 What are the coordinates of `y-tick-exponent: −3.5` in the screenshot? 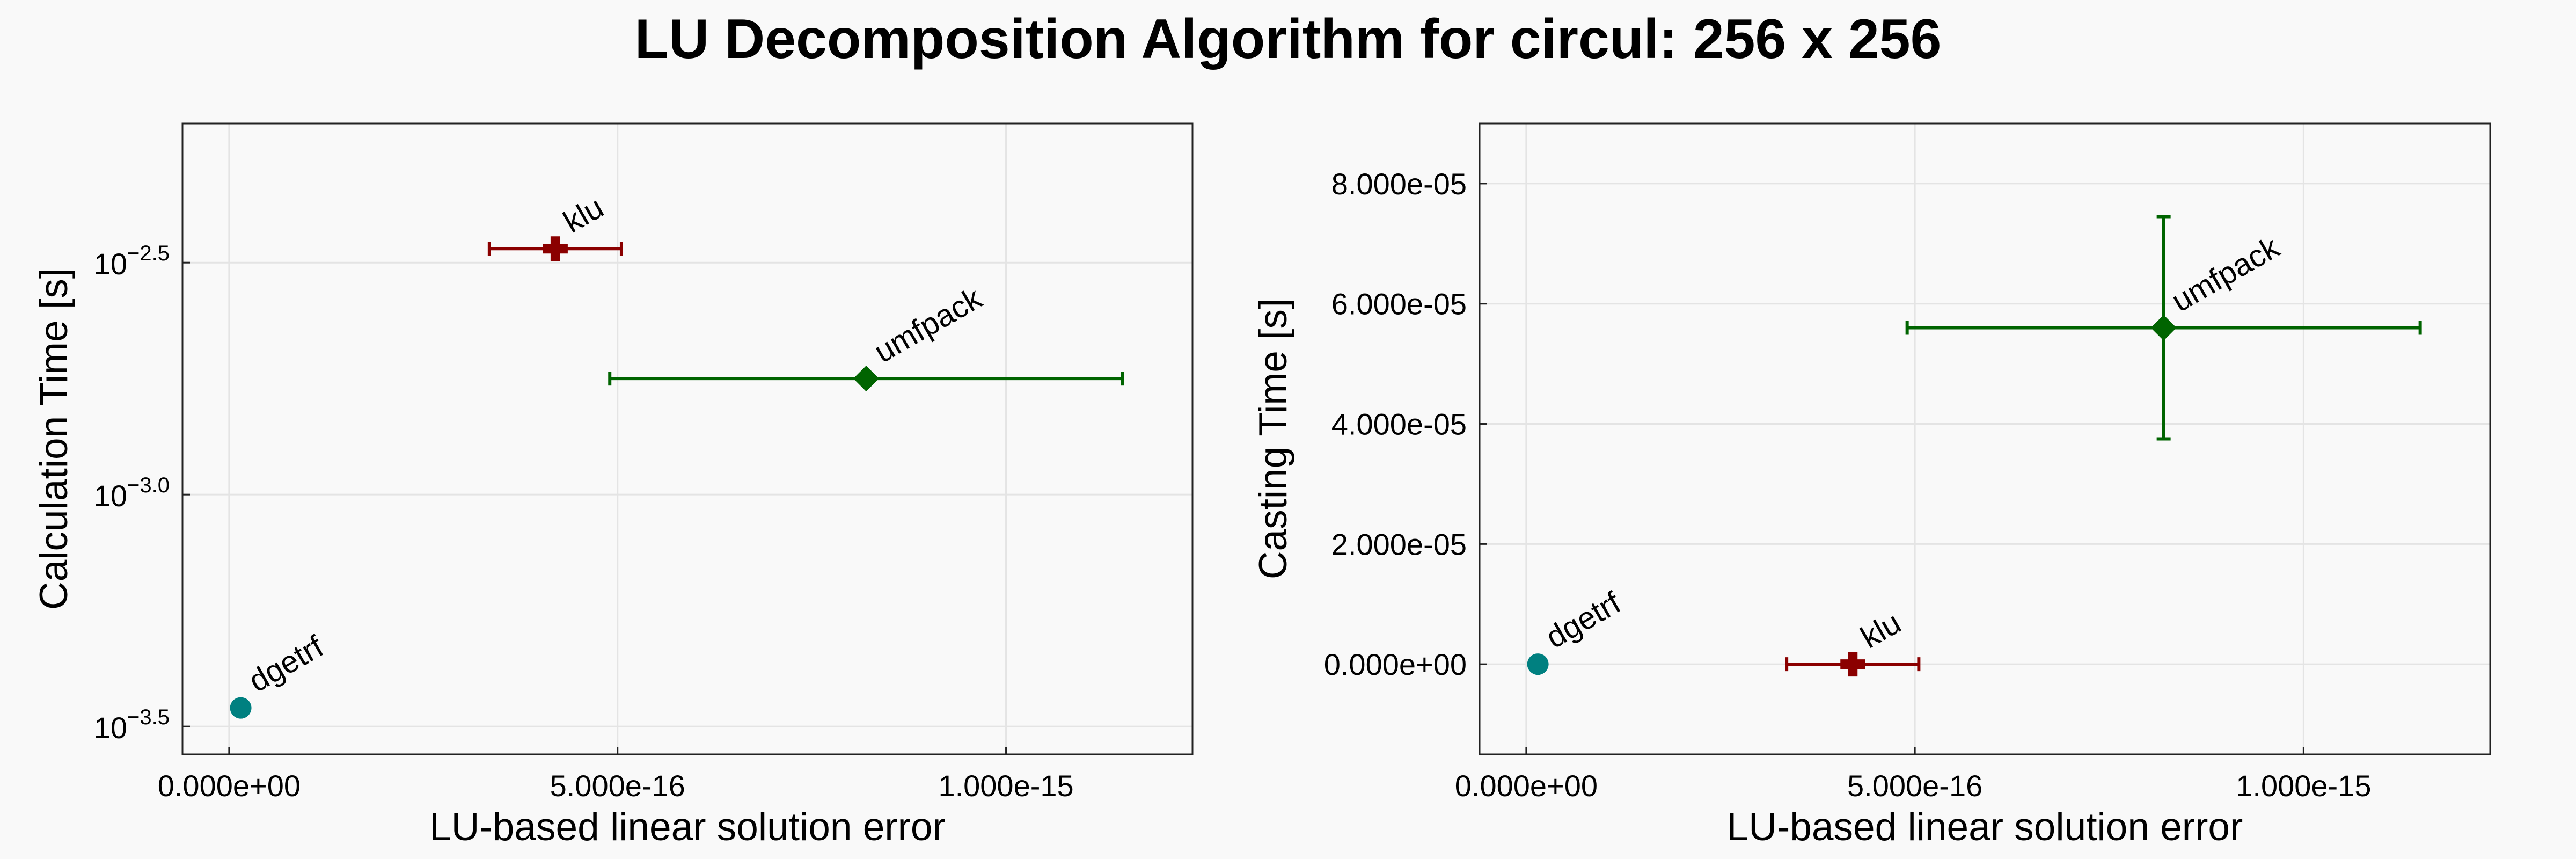 It's located at (148, 717).